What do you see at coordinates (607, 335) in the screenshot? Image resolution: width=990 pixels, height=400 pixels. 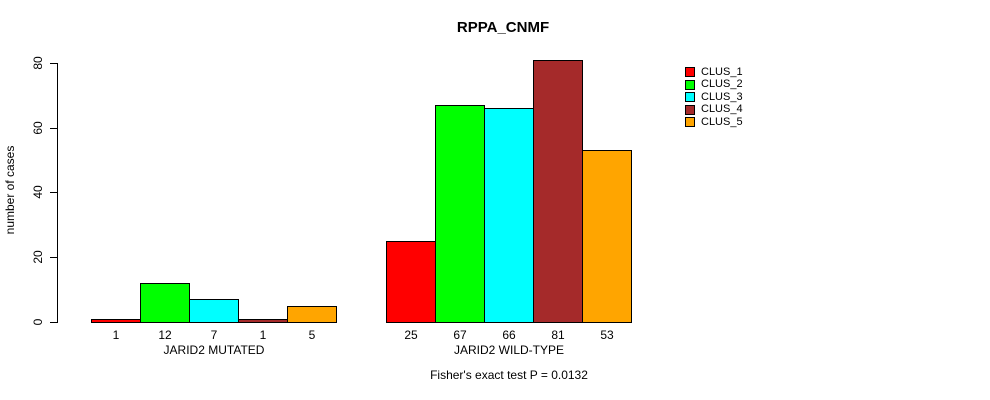 I see `bar-value-label: 53` at bounding box center [607, 335].